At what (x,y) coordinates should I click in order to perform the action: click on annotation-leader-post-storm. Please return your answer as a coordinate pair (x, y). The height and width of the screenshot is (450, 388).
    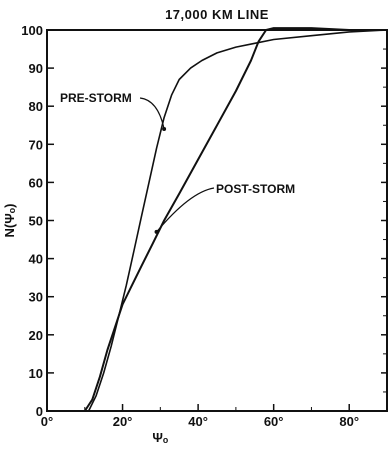
    Looking at the image, I should click on (185, 210).